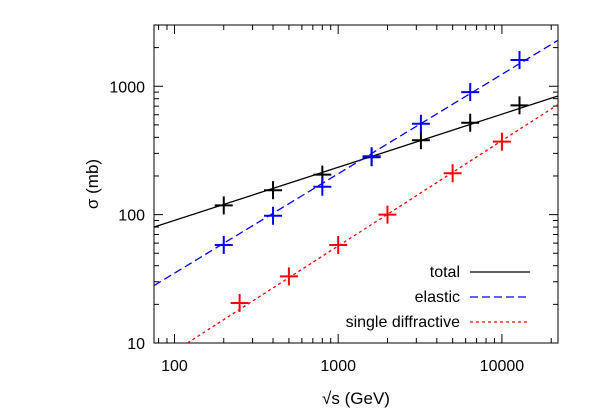 Image resolution: width=593 pixels, height=415 pixels. I want to click on legend-label-1: elastic, so click(437, 297).